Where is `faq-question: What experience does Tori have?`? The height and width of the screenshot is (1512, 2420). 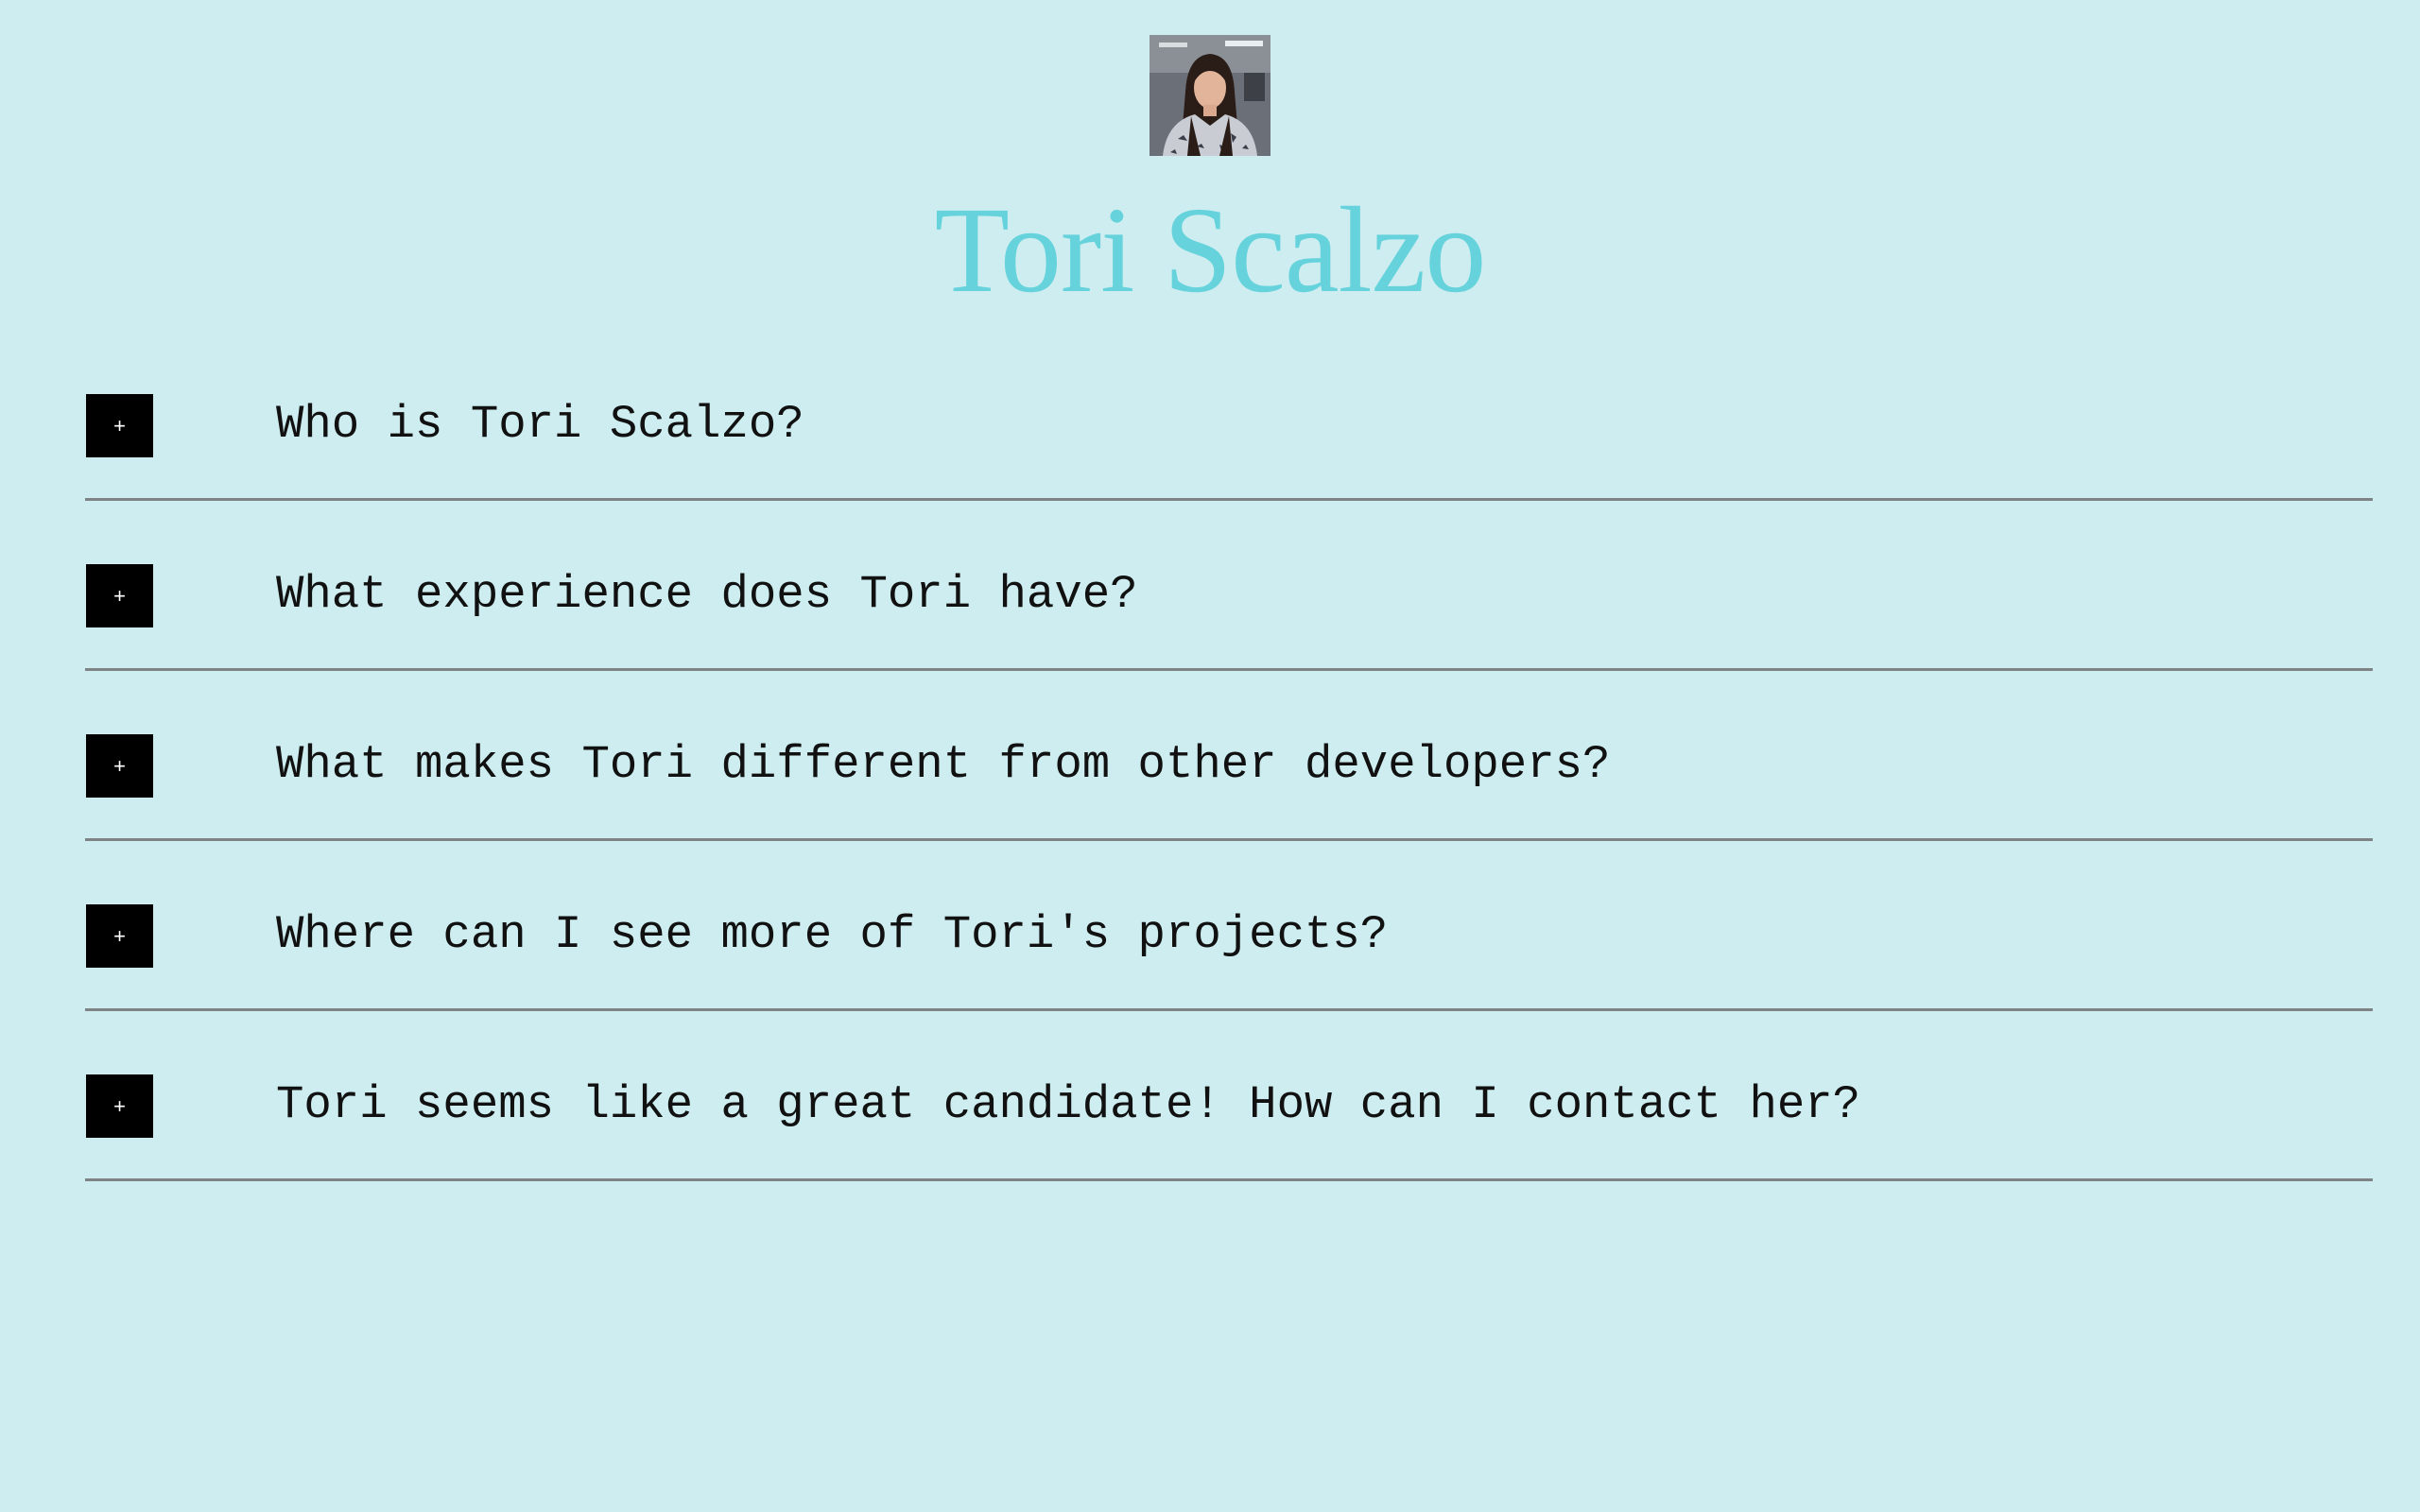 faq-question: What experience does Tori have? is located at coordinates (707, 594).